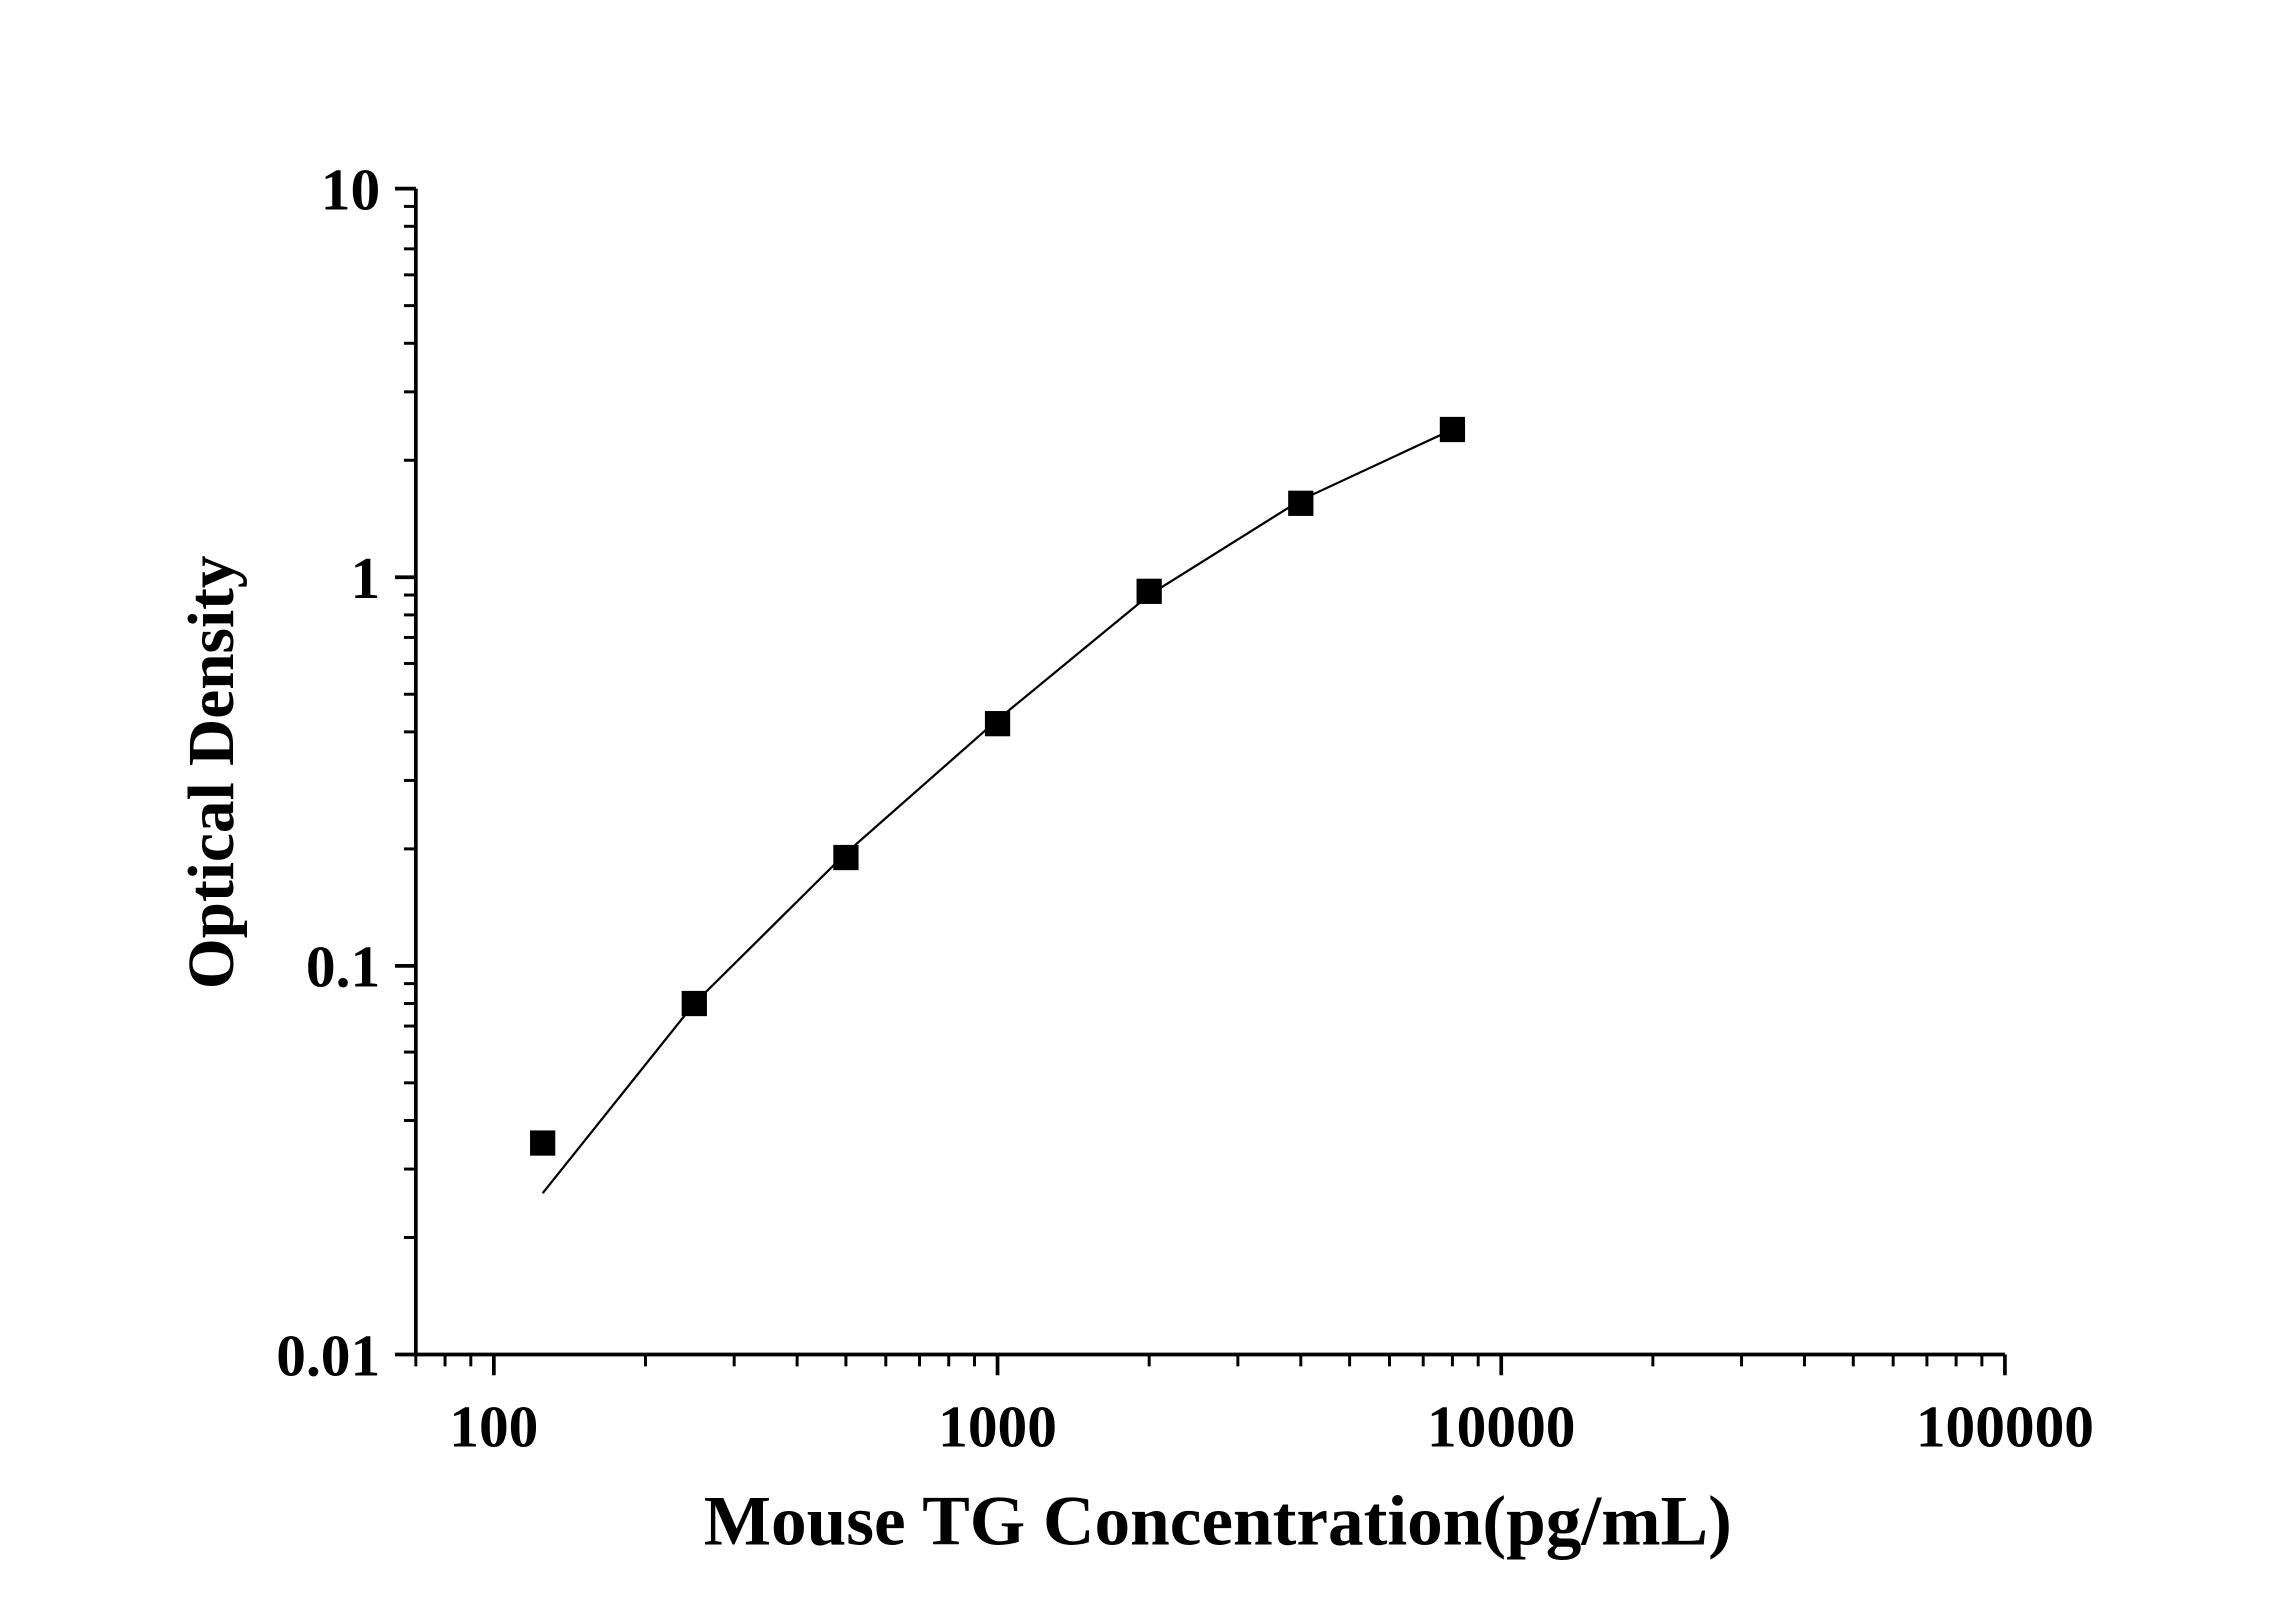  I want to click on x-axis-title: Mouse TG Concentration(pg/mL), so click(1218, 1521).